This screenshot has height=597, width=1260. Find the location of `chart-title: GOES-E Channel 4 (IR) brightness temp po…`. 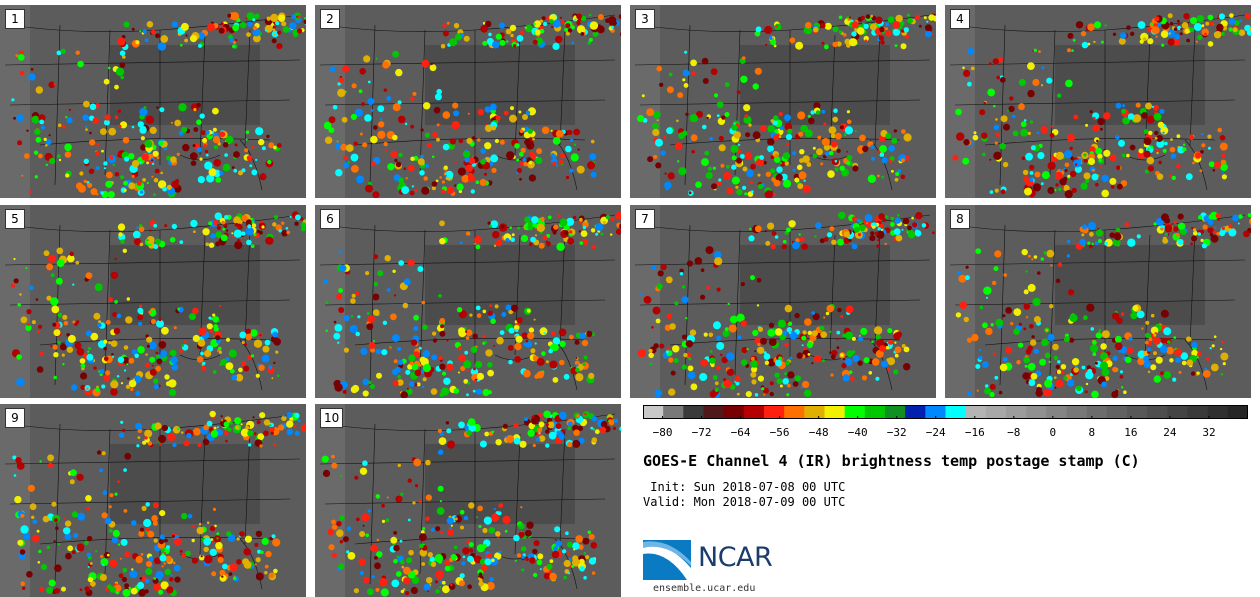

chart-title: GOES-E Channel 4 (IR) brightness temp po… is located at coordinates (891, 461).